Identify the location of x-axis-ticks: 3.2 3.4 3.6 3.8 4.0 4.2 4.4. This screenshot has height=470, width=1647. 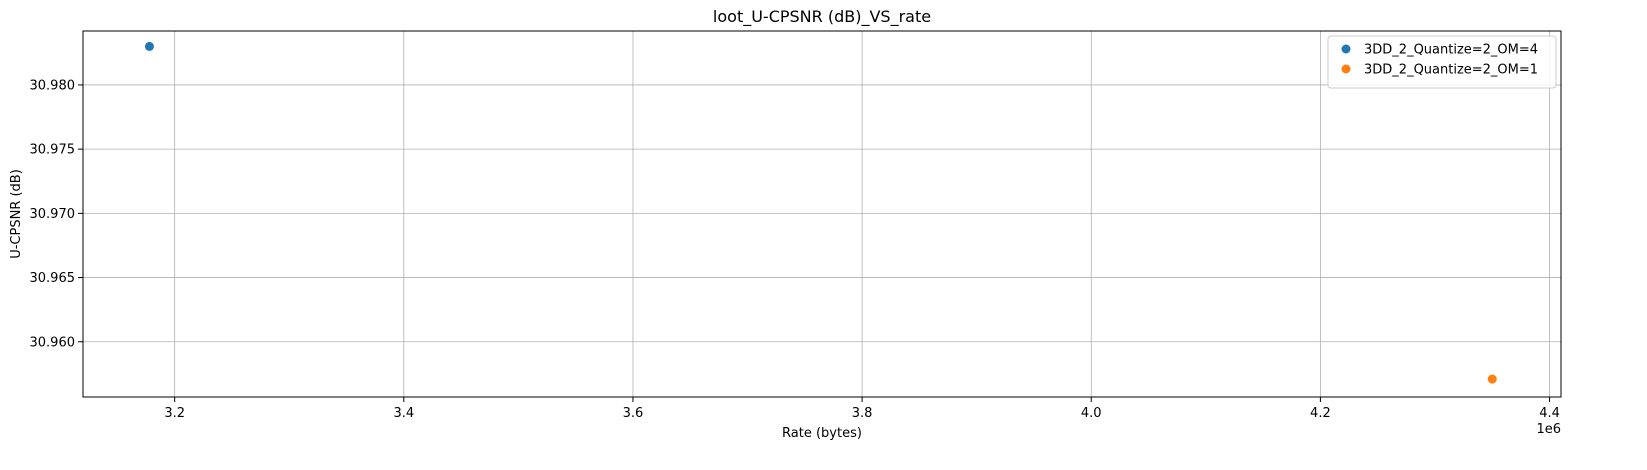
(862, 409).